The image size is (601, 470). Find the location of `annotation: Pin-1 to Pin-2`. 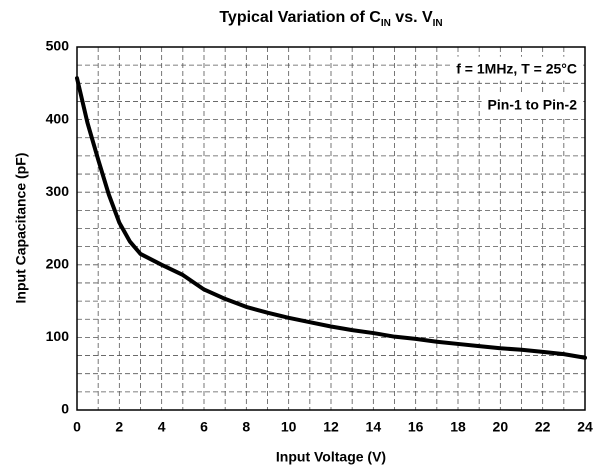

annotation: Pin-1 to Pin-2 is located at coordinates (532, 104).